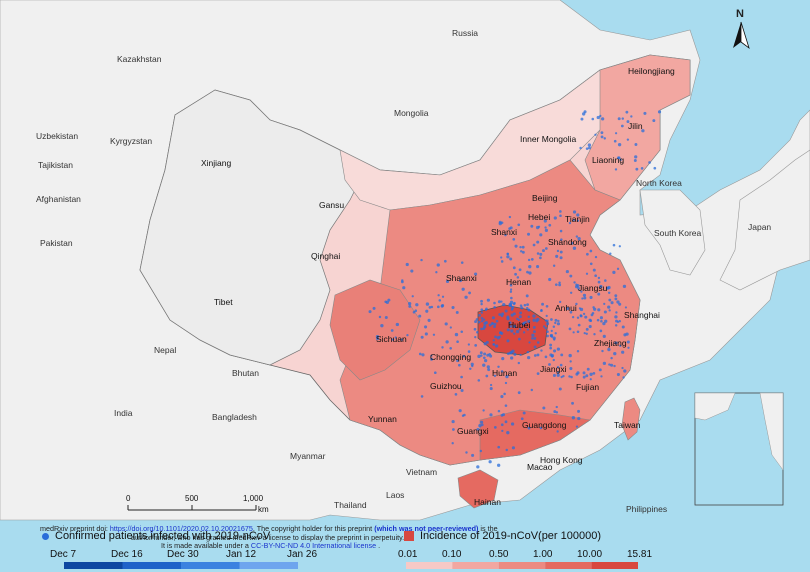 The height and width of the screenshot is (572, 810). Describe the element at coordinates (63, 554) in the screenshot. I see `date-tick-0: Dec 7` at that location.